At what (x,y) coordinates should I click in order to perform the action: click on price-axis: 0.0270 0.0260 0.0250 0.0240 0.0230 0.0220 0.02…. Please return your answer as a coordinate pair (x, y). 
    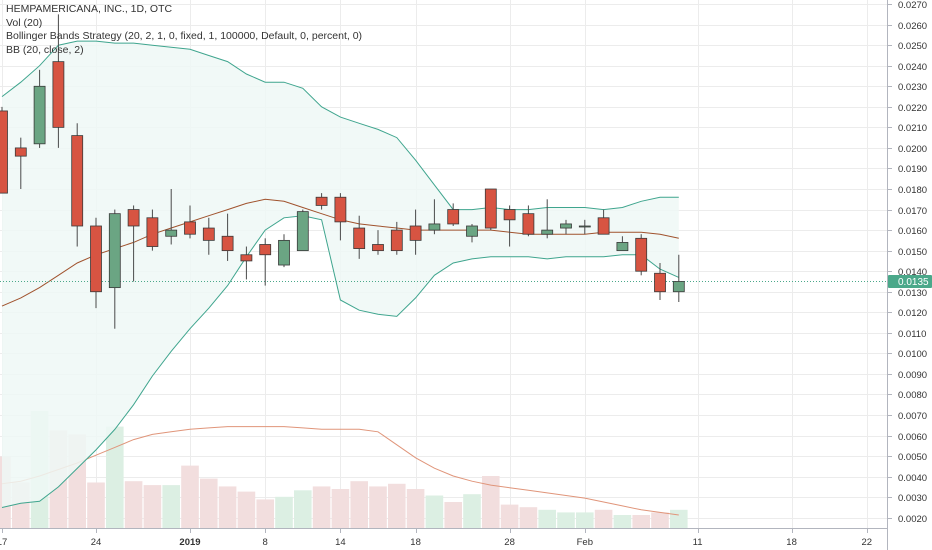
    Looking at the image, I should click on (907, 262).